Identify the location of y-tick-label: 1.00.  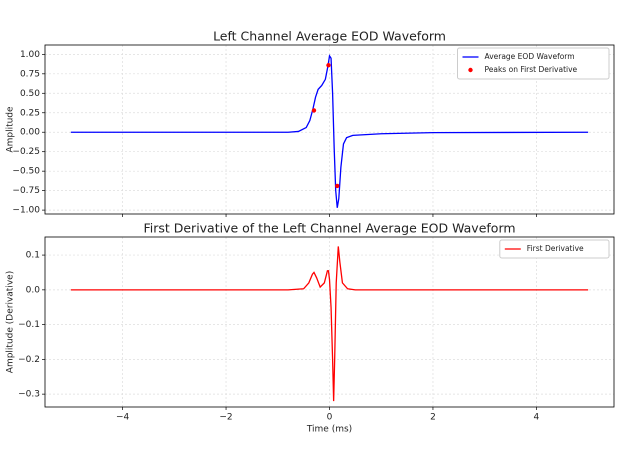
(30, 55).